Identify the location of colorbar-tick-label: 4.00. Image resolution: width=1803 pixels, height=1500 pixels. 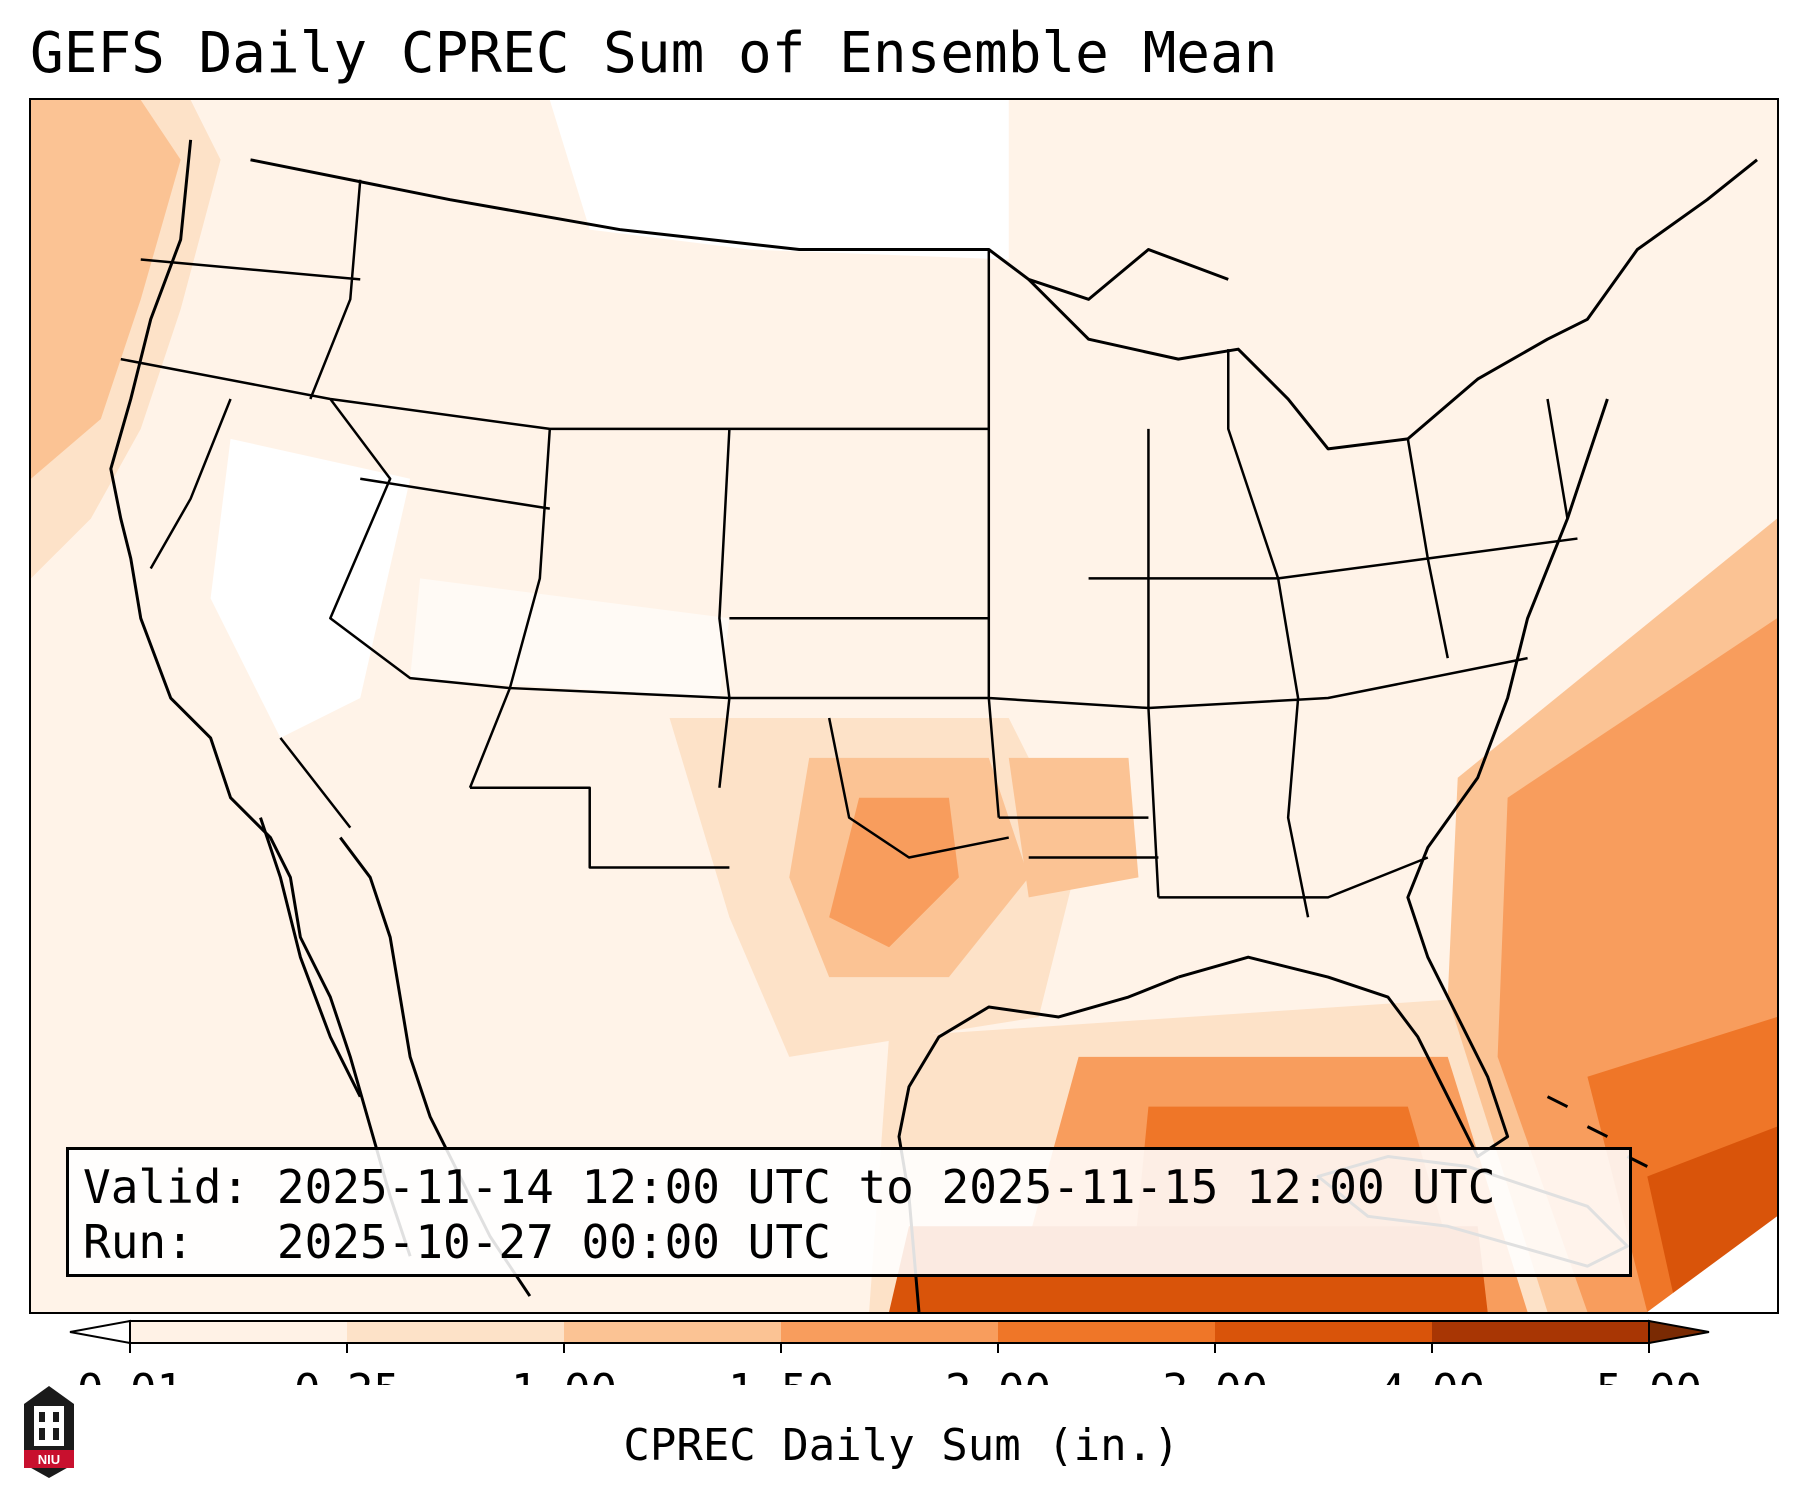
(1432, 1375).